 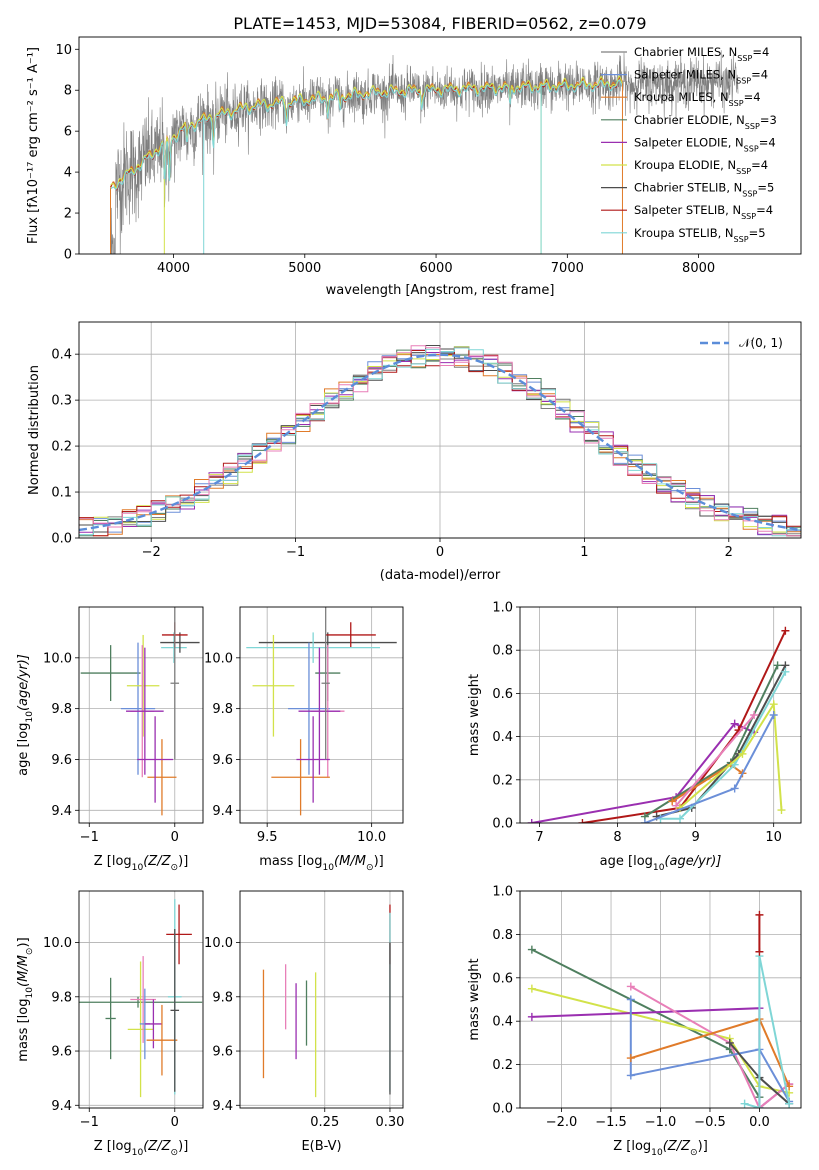 I want to click on age-vs-z-xtick-label-0: −1, so click(x=89, y=837).